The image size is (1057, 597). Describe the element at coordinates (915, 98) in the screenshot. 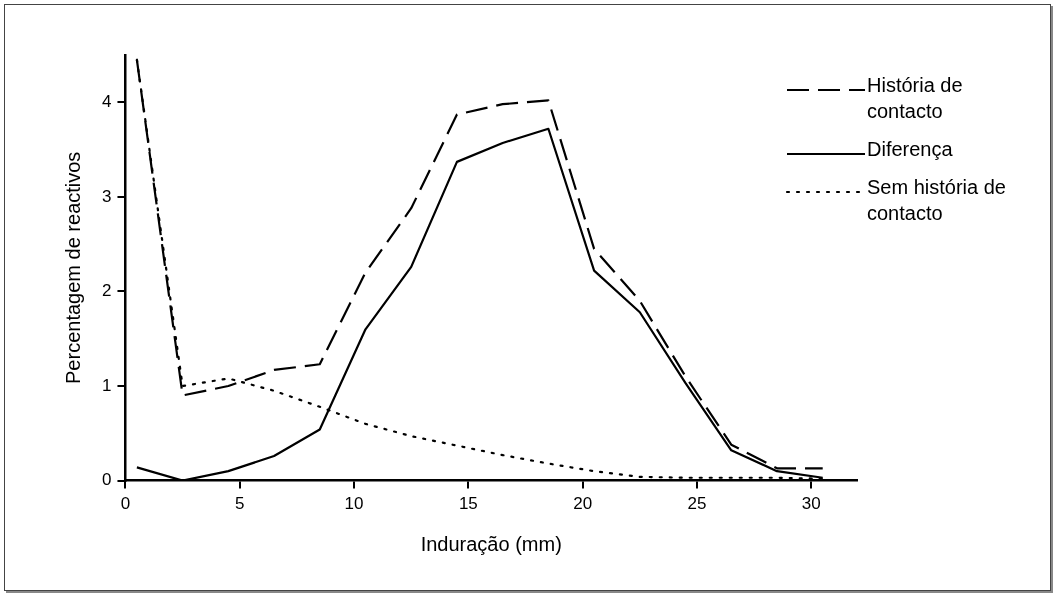

I see `legend-label: História de contacto` at that location.